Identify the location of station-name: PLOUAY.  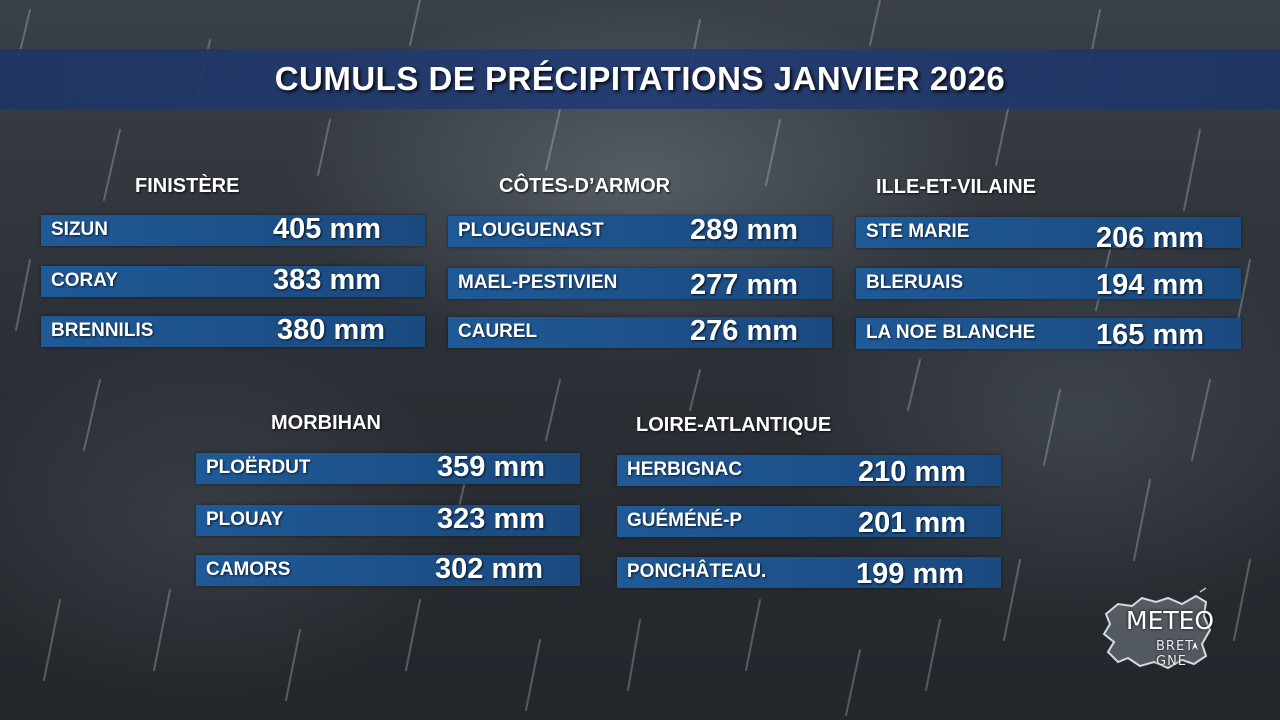
(245, 519).